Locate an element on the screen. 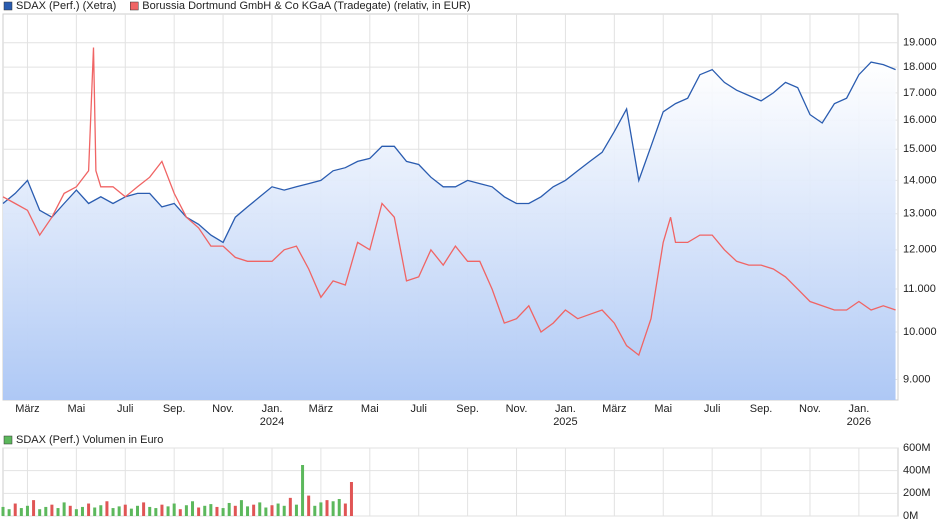 This screenshot has height=526, width=940. y-tick-label: 19.000 is located at coordinates (920, 43).